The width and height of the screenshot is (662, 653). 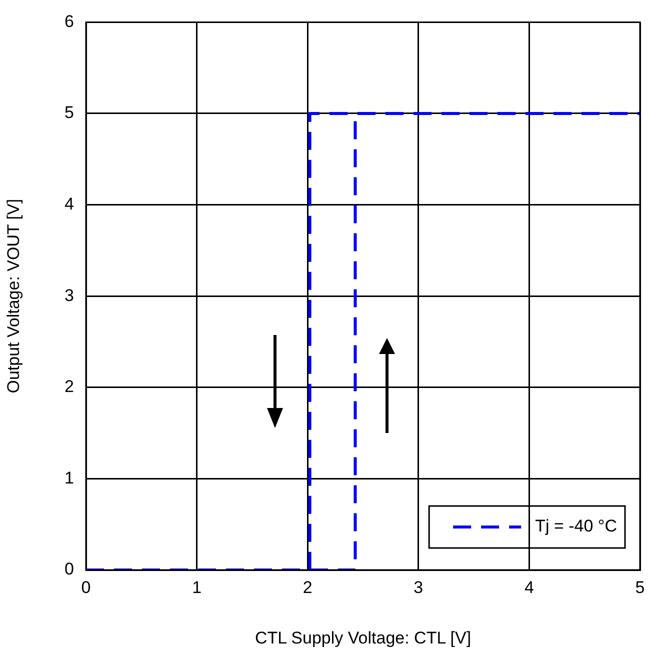 What do you see at coordinates (307, 587) in the screenshot?
I see `x-tick-label: 2` at bounding box center [307, 587].